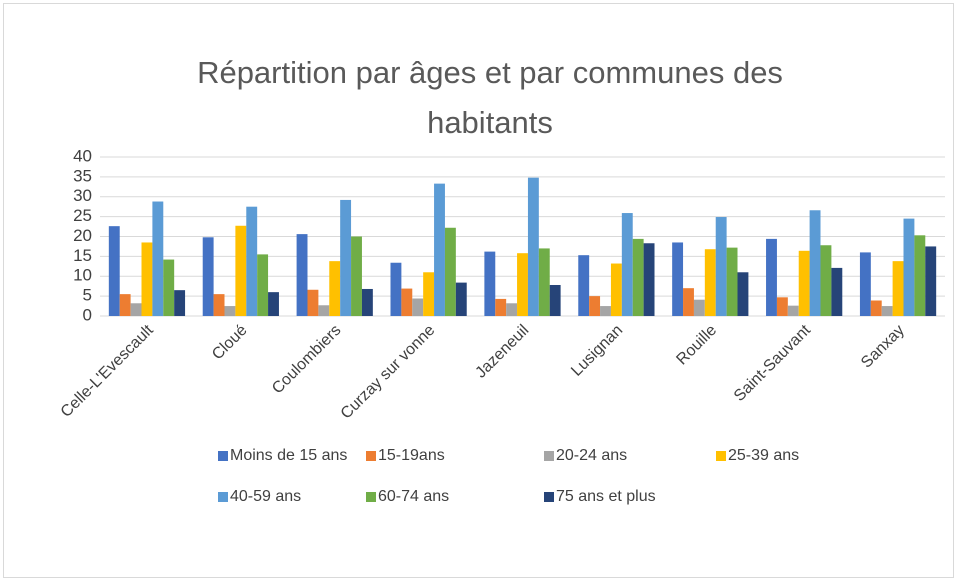 The image size is (957, 581). I want to click on legend-label: 40-59 ans, so click(265, 496).